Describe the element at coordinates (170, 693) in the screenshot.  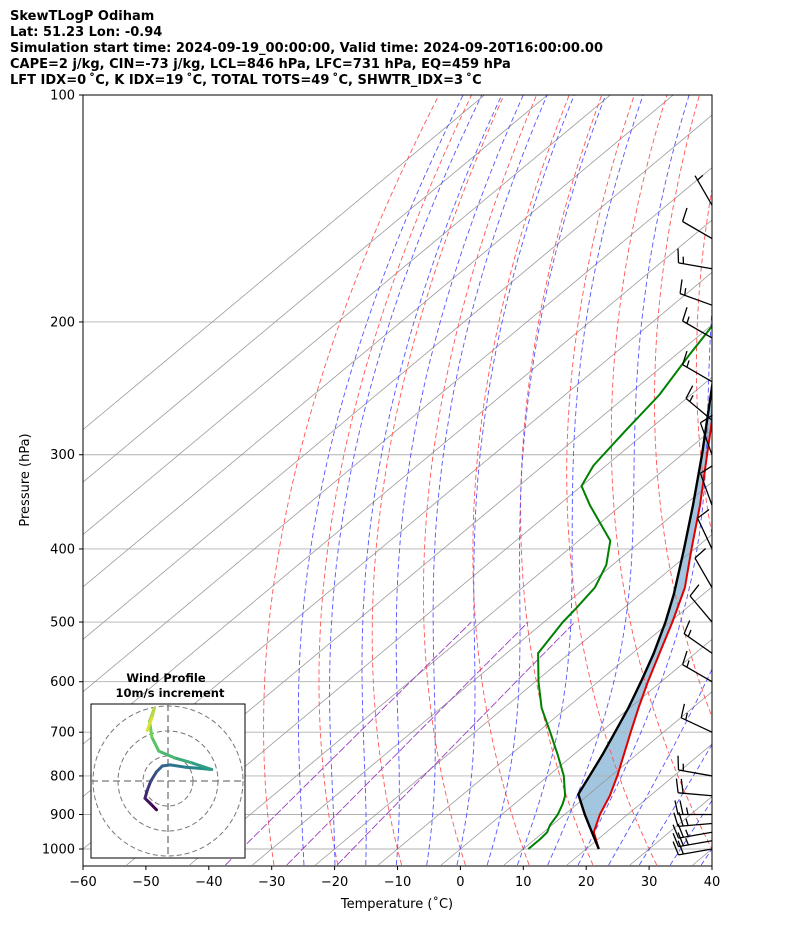
I see `hodograph-subtitle: 10m/s increment` at that location.